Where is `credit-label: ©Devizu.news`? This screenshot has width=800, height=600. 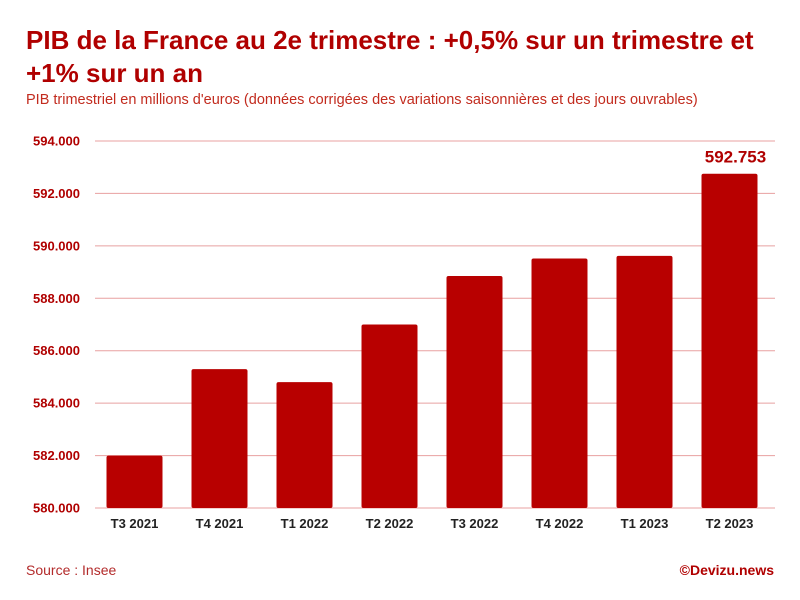
credit-label: ©Devizu.news is located at coordinates (726, 570).